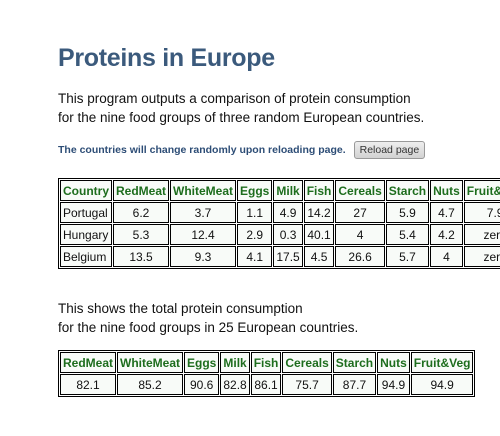  I want to click on cell: 75.7, so click(307, 384).